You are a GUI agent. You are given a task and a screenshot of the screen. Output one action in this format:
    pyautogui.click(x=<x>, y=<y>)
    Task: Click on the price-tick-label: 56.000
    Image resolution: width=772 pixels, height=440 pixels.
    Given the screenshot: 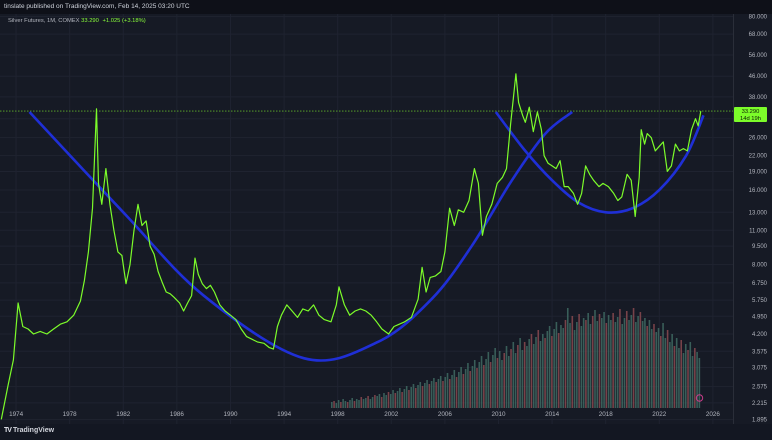 What is the action you would take?
    pyautogui.click(x=758, y=56)
    